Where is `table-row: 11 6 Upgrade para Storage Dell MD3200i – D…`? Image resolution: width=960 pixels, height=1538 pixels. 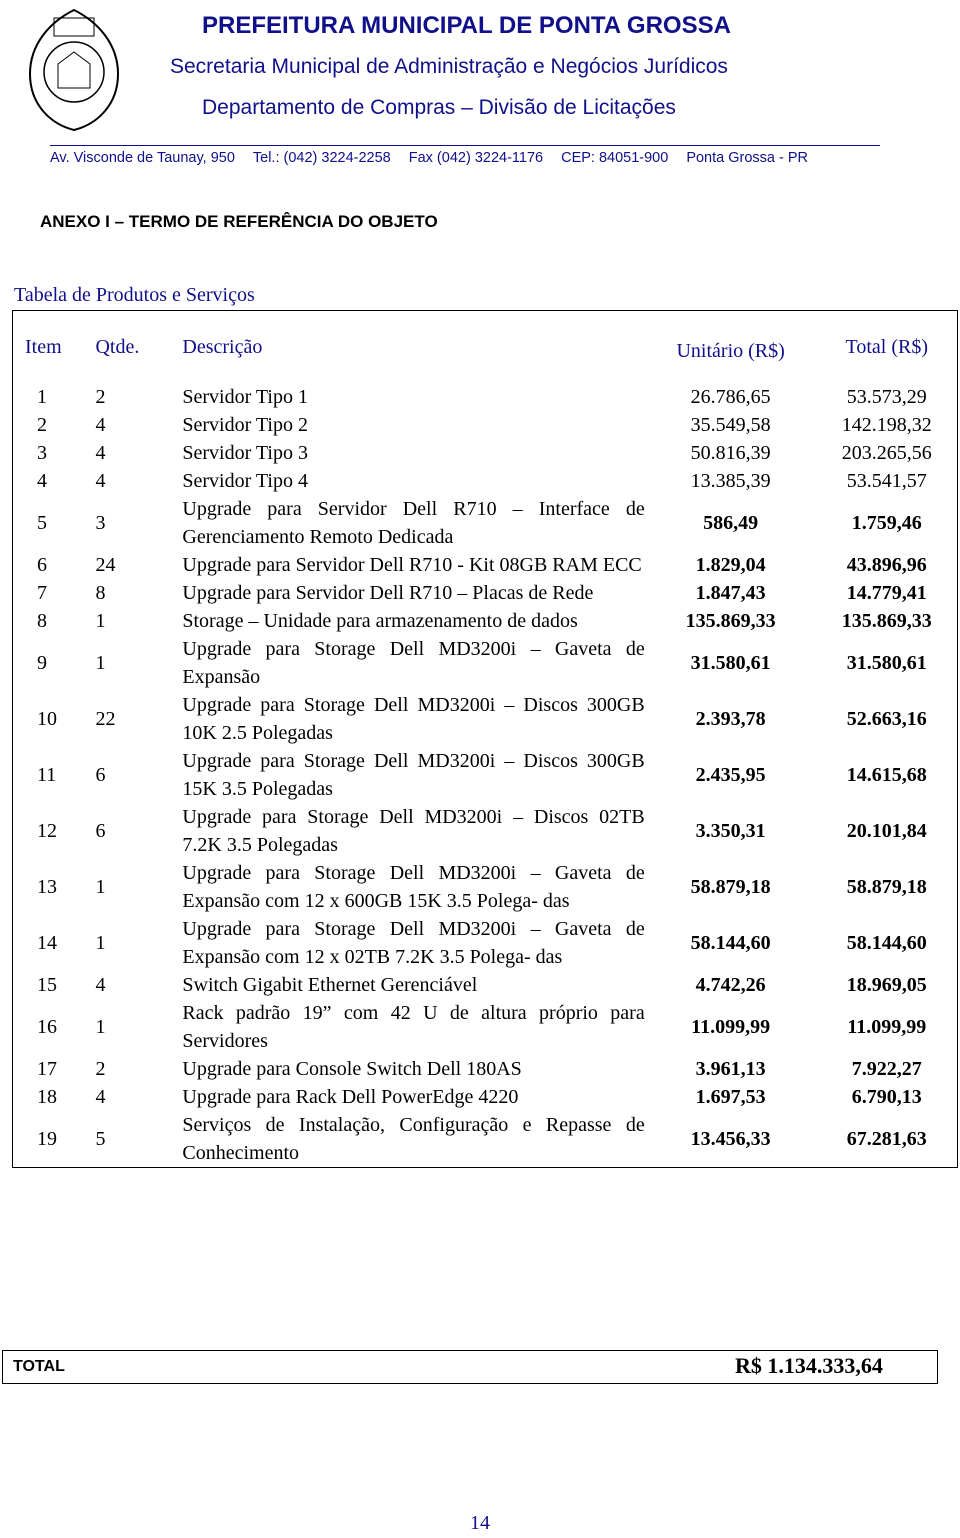 table-row: 11 6 Upgrade para Storage Dell MD3200i – D… is located at coordinates (485, 775).